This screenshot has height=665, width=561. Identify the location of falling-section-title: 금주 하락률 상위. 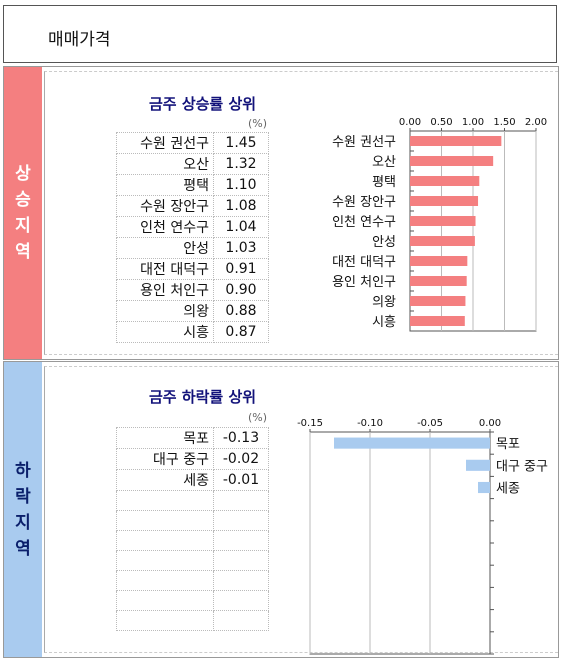
(203, 397).